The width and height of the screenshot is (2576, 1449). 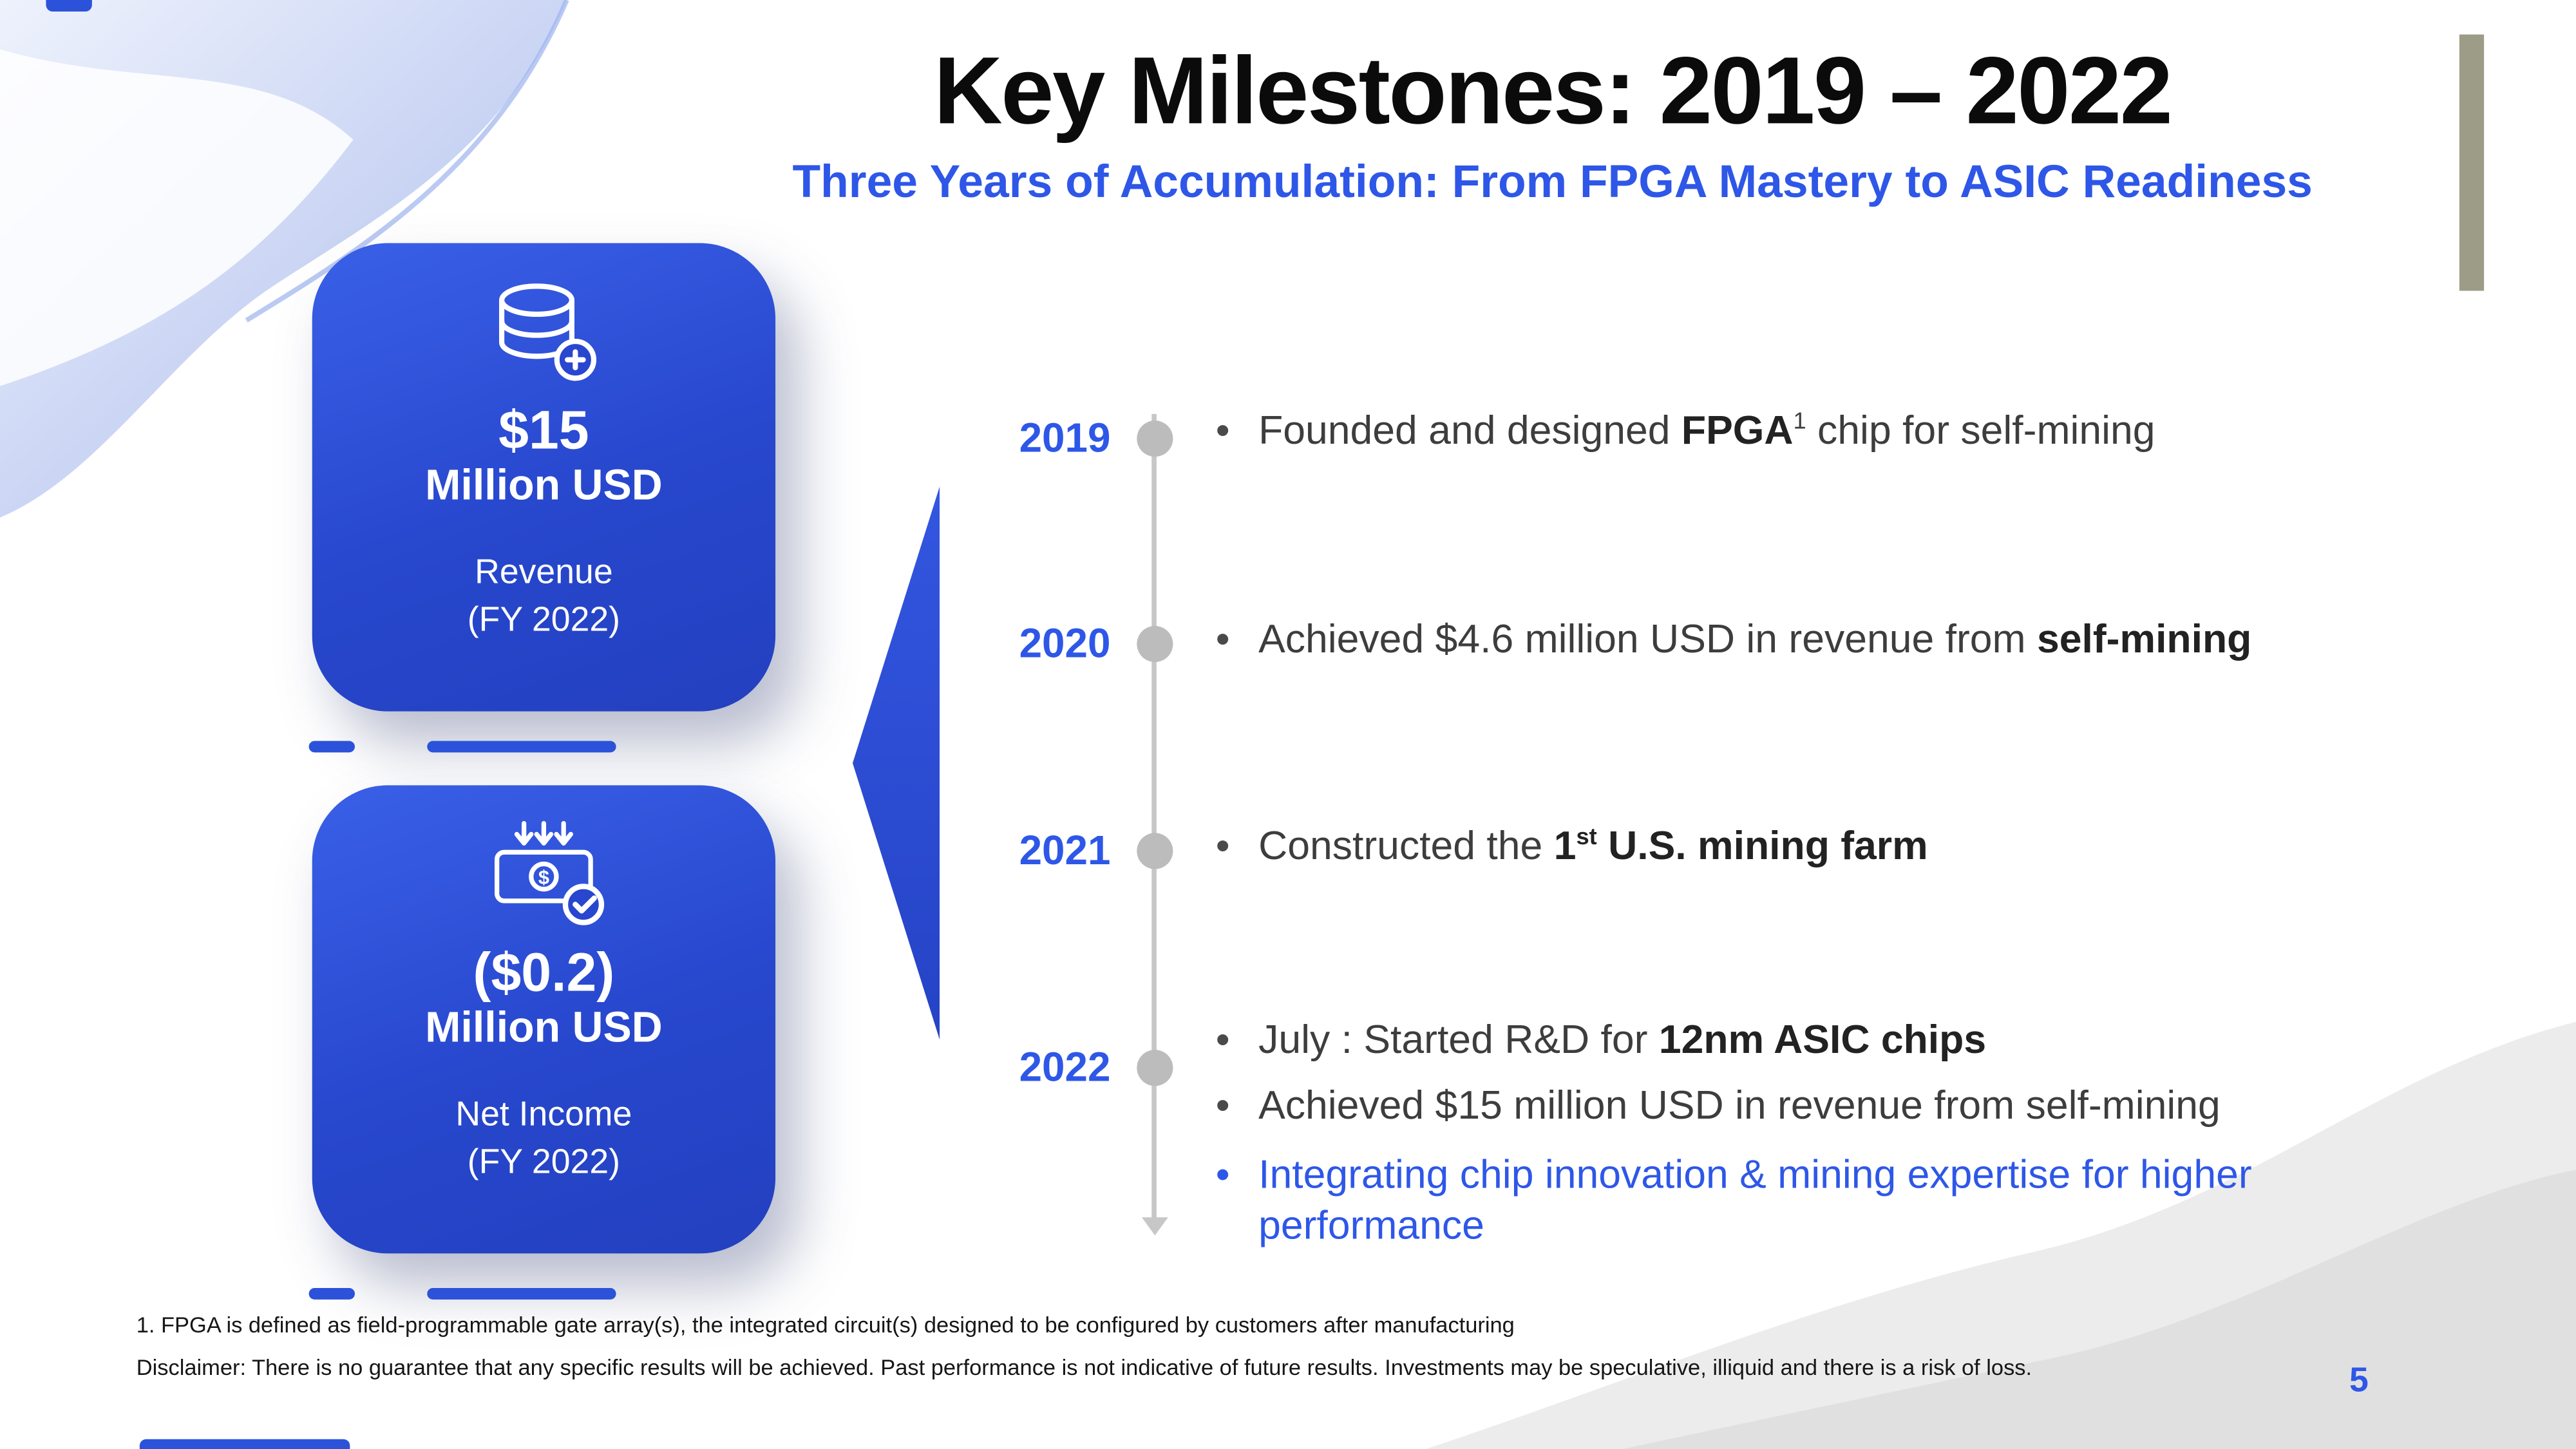 I want to click on net-income-label-line1: Net Income, so click(x=543, y=1115).